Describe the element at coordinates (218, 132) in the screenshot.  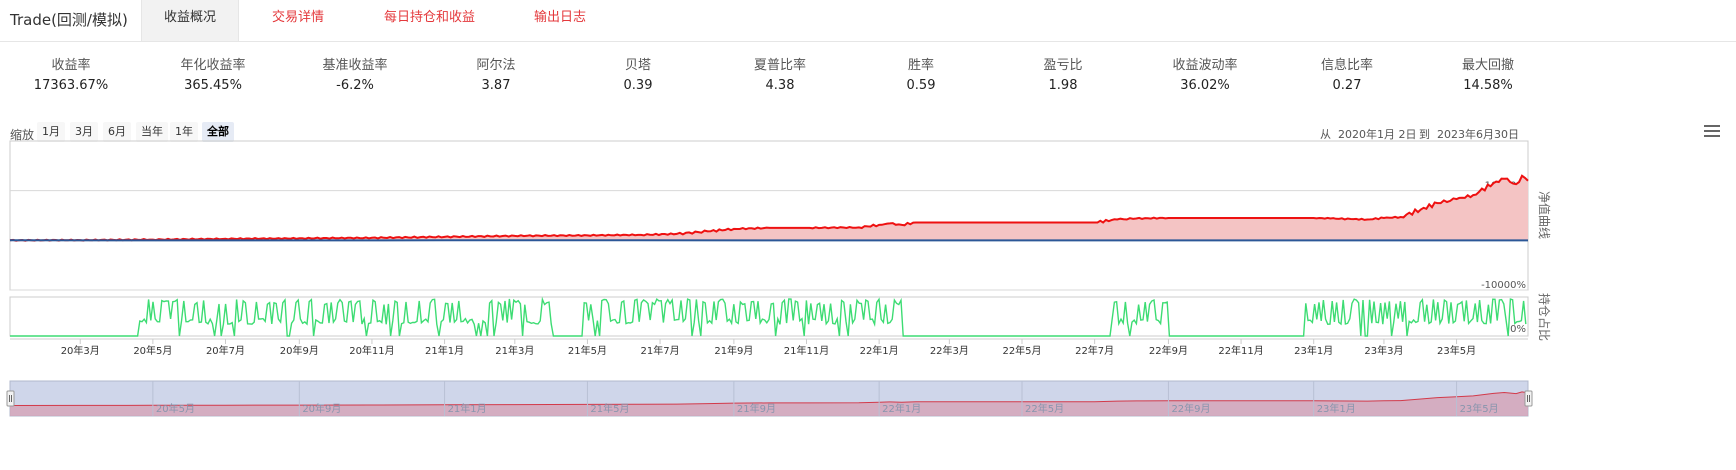
I see `zoom-all-button: 全部` at that location.